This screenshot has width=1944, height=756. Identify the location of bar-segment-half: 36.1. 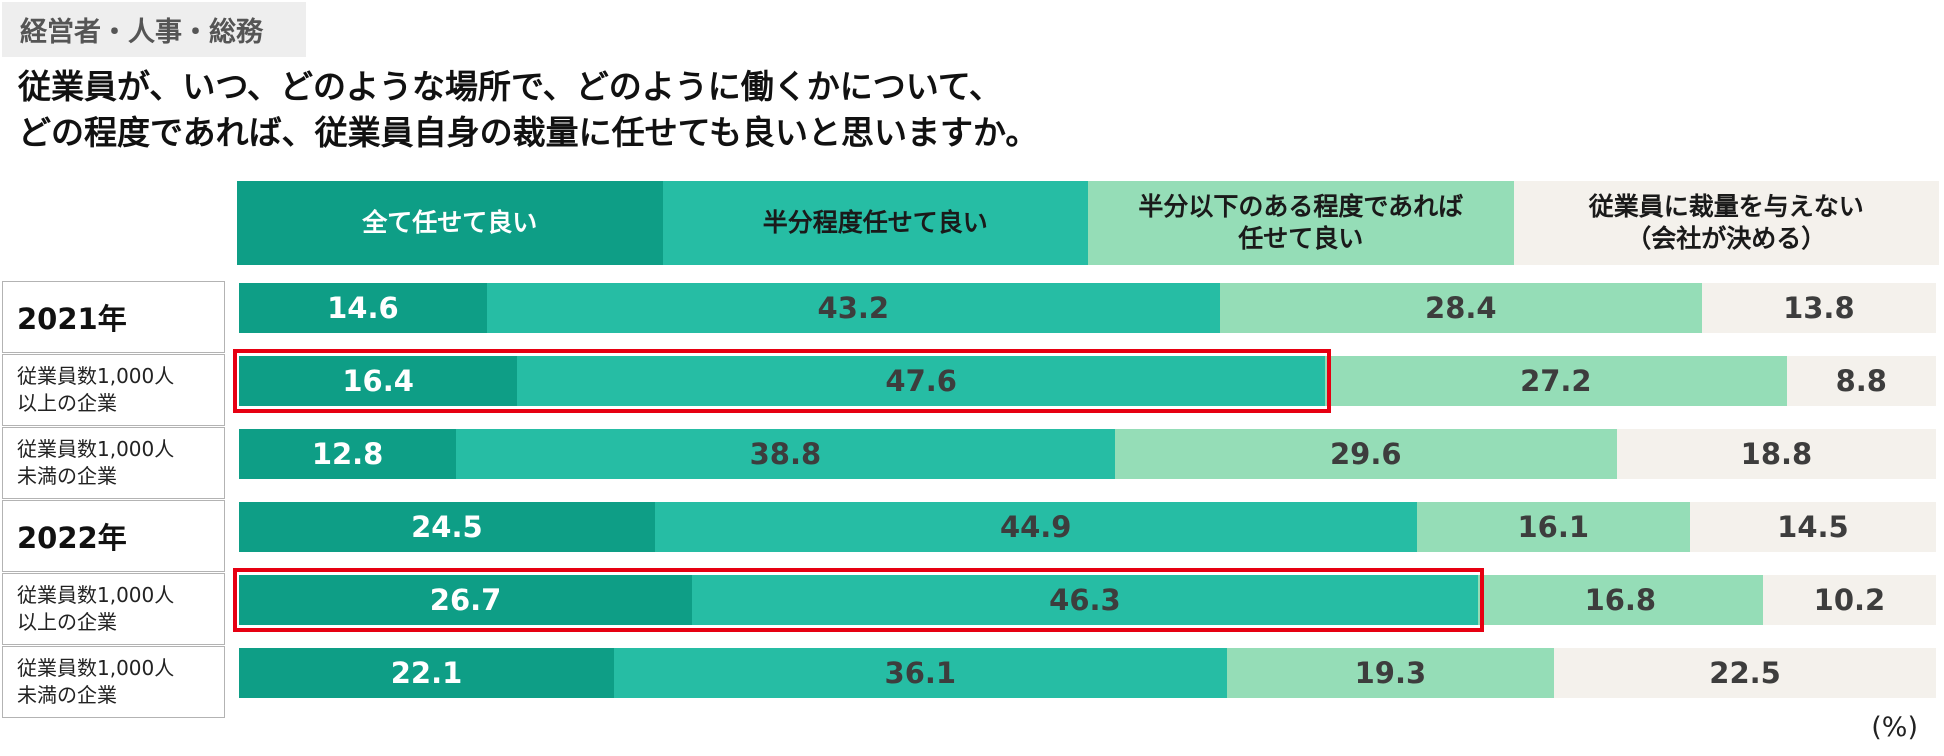
(920, 673).